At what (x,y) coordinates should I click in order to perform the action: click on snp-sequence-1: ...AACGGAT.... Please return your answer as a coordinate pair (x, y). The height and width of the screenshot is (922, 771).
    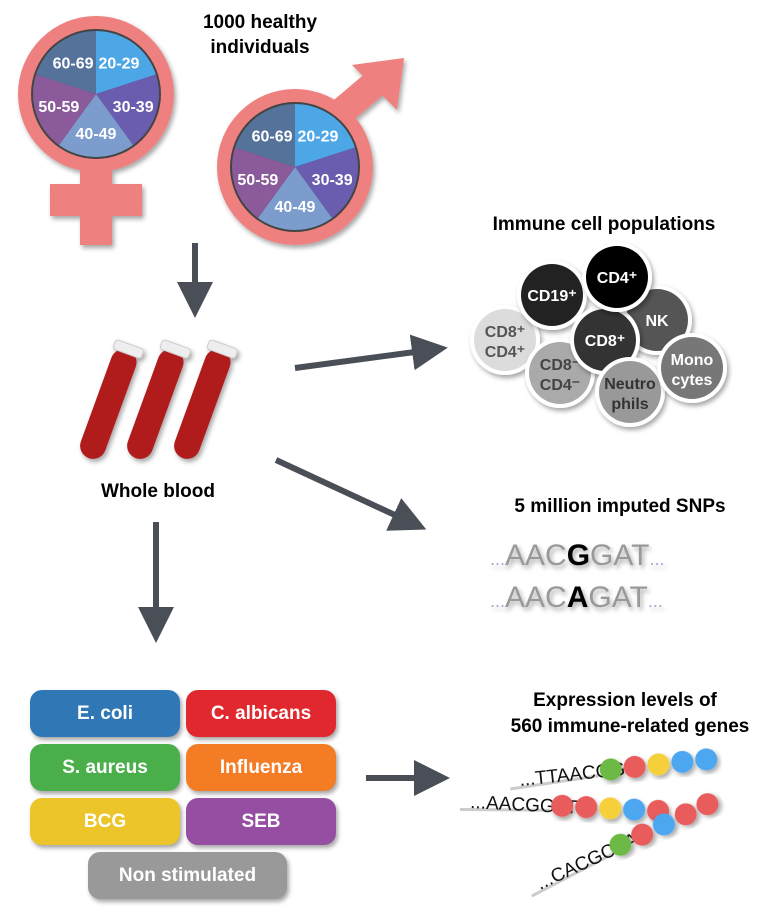
    Looking at the image, I should click on (577, 555).